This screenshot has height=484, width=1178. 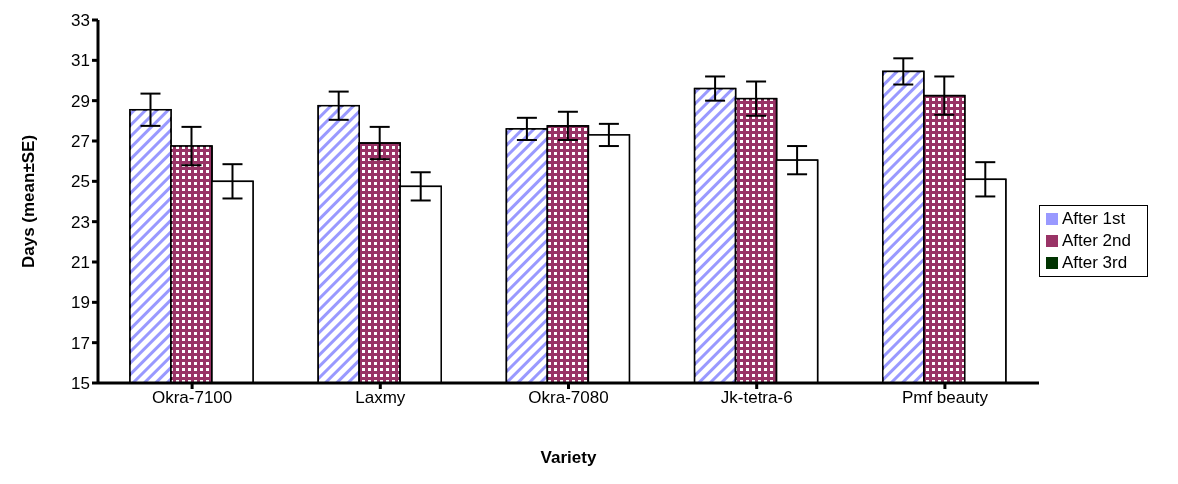 I want to click on y-tick-label: 27, so click(x=80, y=142).